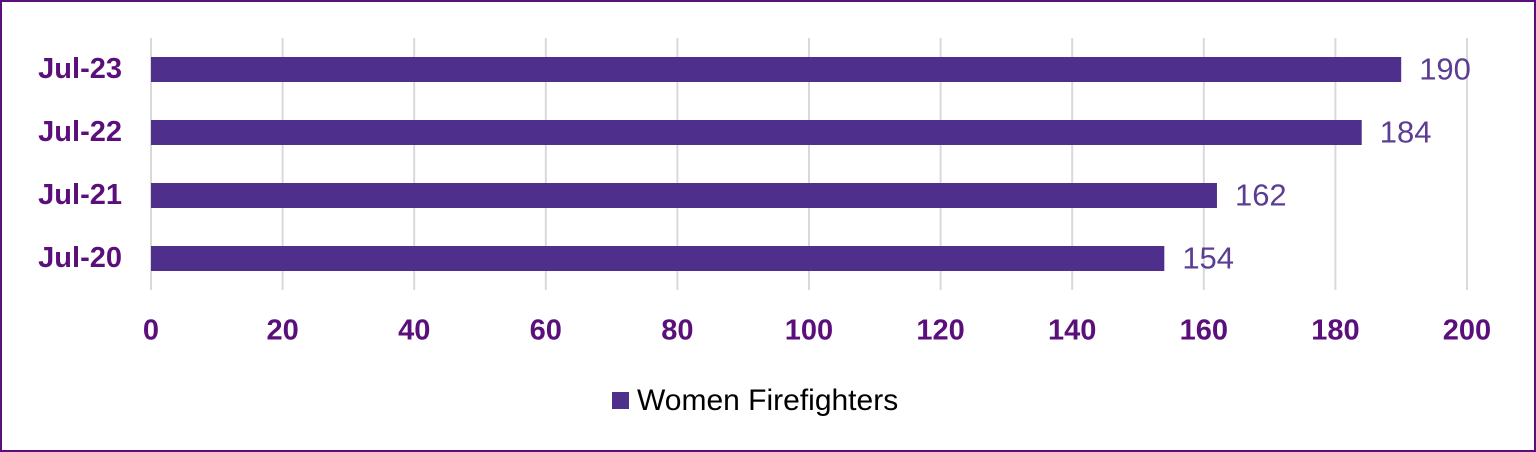 The height and width of the screenshot is (452, 1536). I want to click on value-label: 162, so click(1261, 195).